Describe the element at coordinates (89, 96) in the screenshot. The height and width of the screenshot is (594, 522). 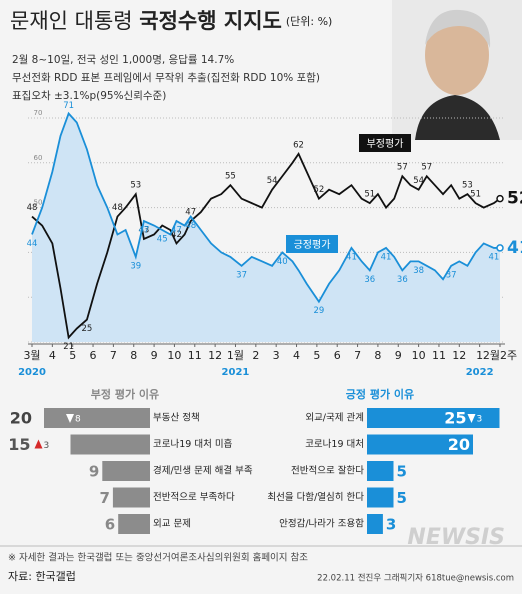
I see `subtitle: 표집오차 ±3.1%p(95%신뢰수준)` at that location.